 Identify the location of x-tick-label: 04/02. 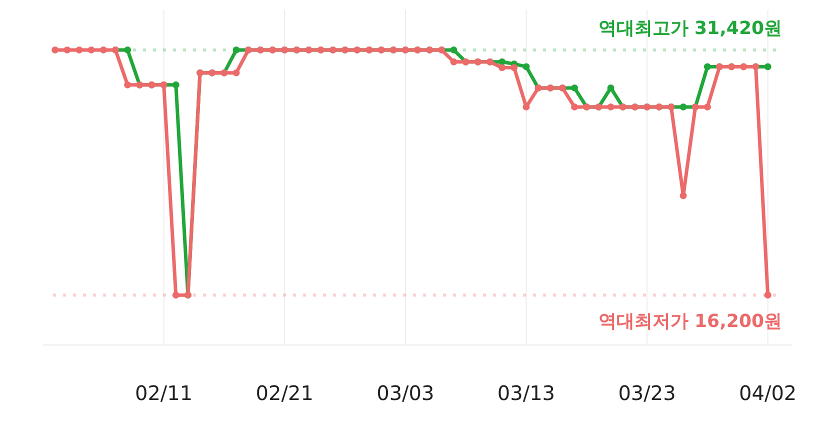
(768, 393).